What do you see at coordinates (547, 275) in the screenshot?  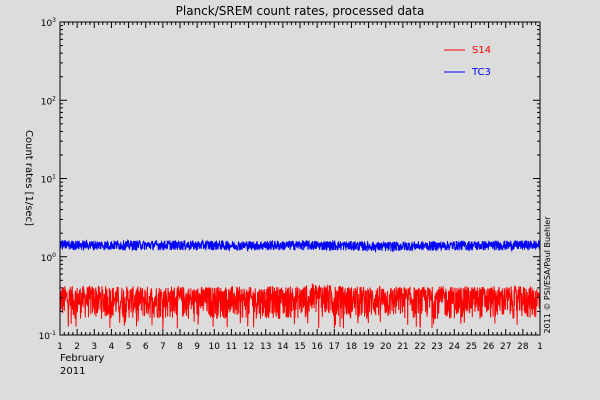 I see `credit-text: 2011 © PSI/ESA/Paul Buehler` at bounding box center [547, 275].